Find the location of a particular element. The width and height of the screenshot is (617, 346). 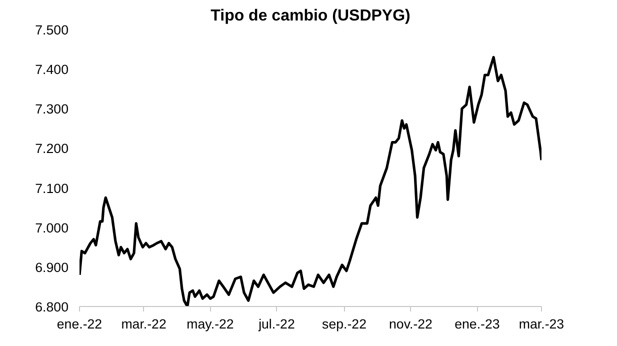

y-tick-label: 7.300 is located at coordinates (52, 109).